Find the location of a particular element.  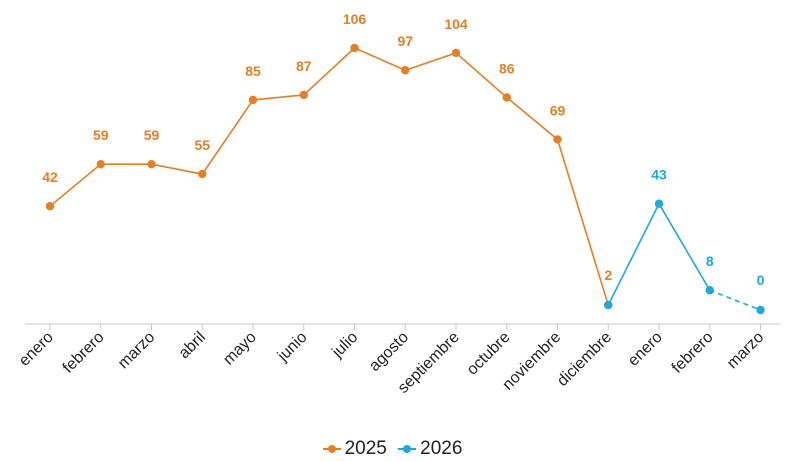

data-label: 55 is located at coordinates (202, 145).